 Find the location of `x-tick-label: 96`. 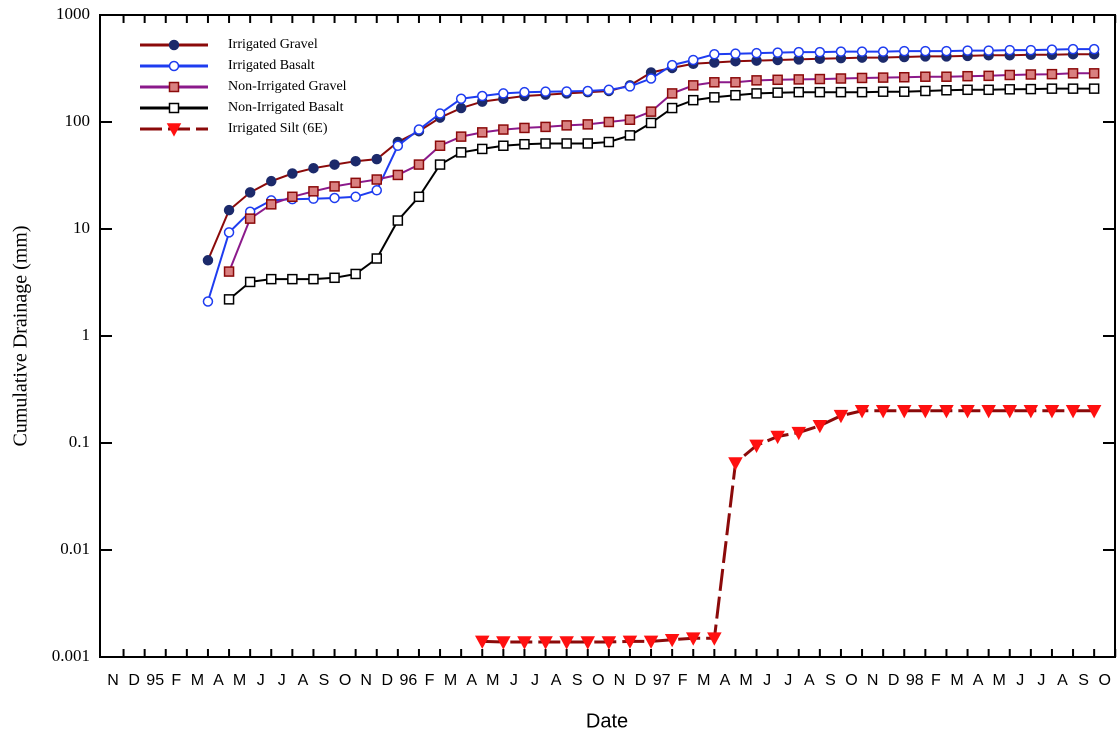

x-tick-label: 96 is located at coordinates (409, 680).